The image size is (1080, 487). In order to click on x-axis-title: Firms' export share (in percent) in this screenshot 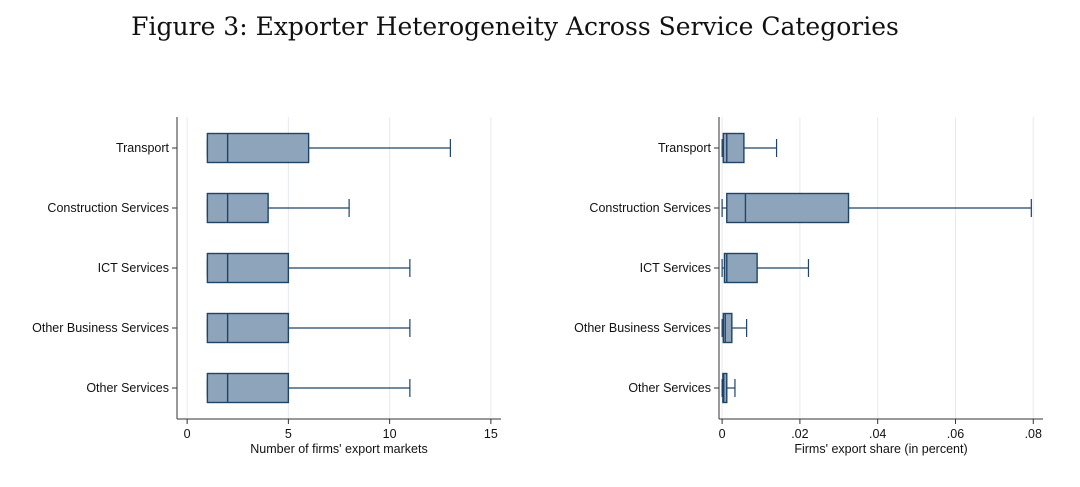, I will do `click(880, 449)`.